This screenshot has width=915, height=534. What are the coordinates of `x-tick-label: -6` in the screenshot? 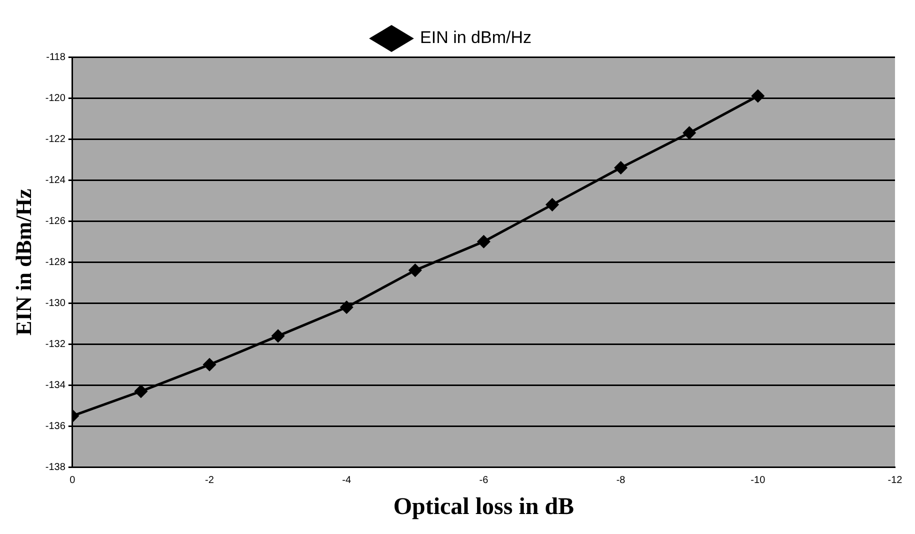 It's located at (484, 480).